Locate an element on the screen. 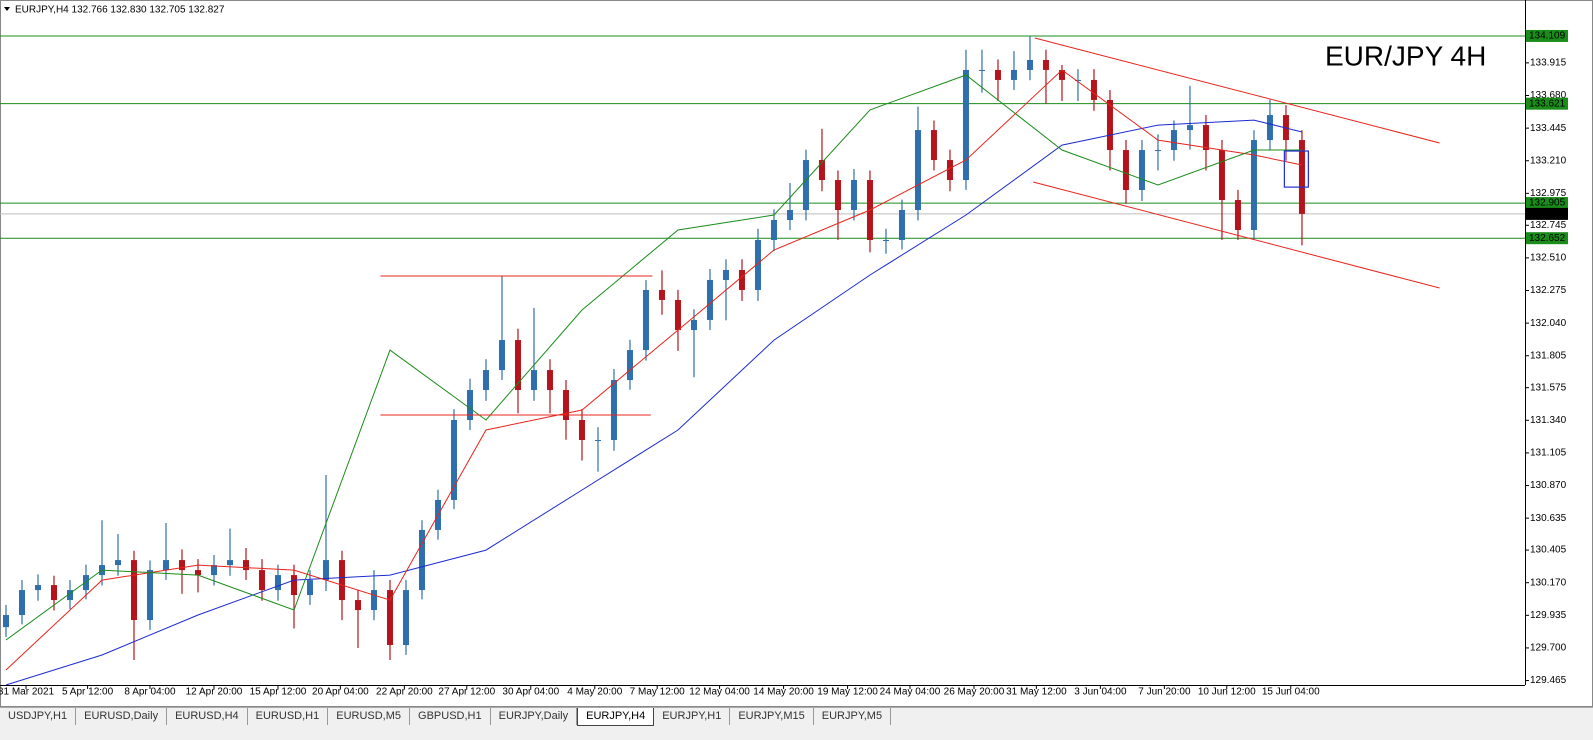  y-tick-label: 131.805 is located at coordinates (1548, 355).